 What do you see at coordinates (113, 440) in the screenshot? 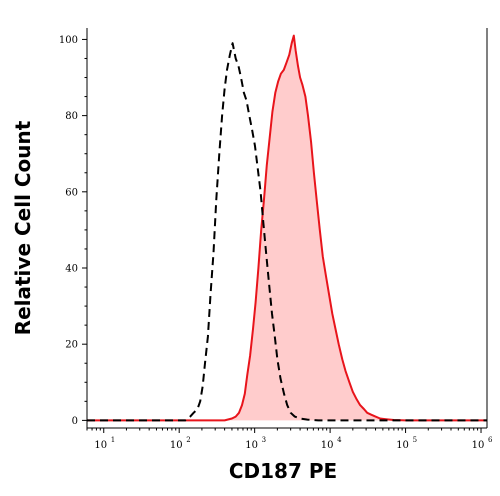
I see `x-tick-label-exponent: 1` at bounding box center [113, 440].